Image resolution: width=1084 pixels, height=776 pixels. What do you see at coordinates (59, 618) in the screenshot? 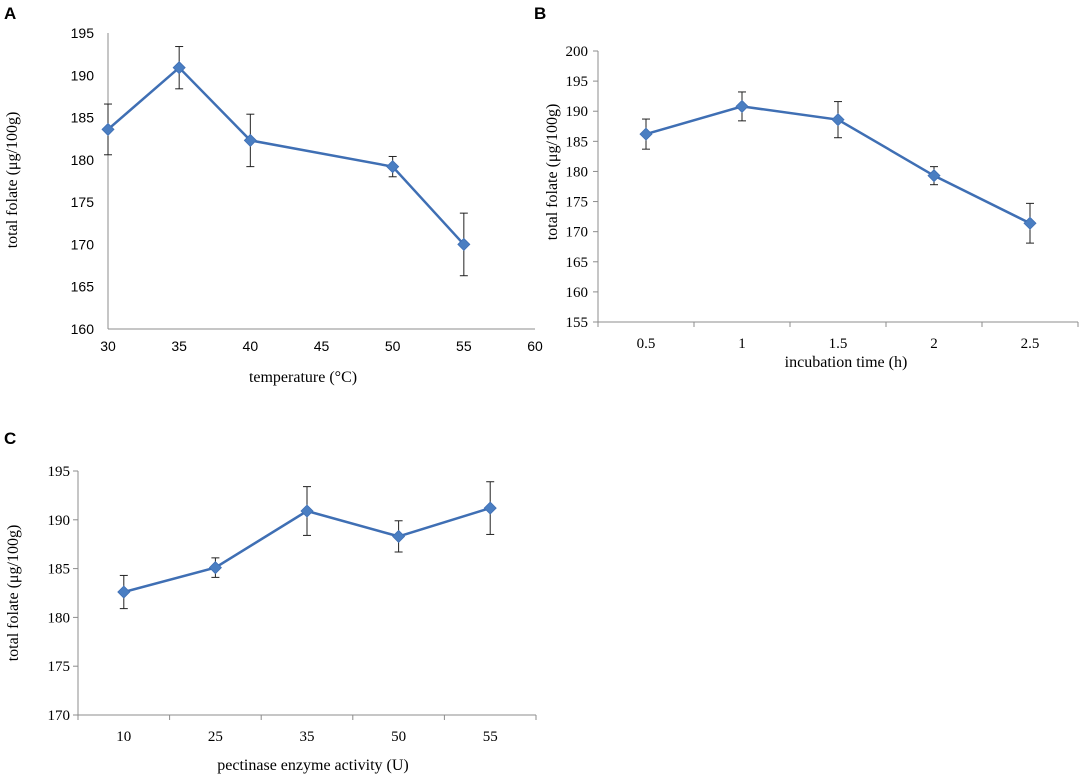
I see `y-tick-label-c: 180` at bounding box center [59, 618].